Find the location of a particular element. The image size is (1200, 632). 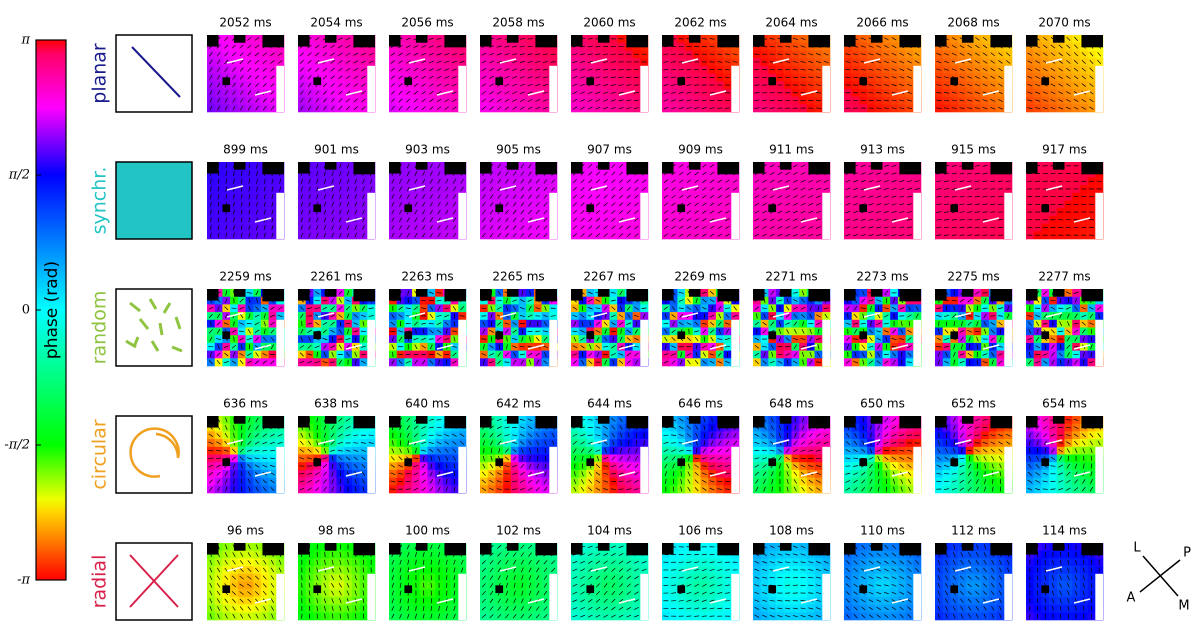

time-label: 901 ms is located at coordinates (336, 150).